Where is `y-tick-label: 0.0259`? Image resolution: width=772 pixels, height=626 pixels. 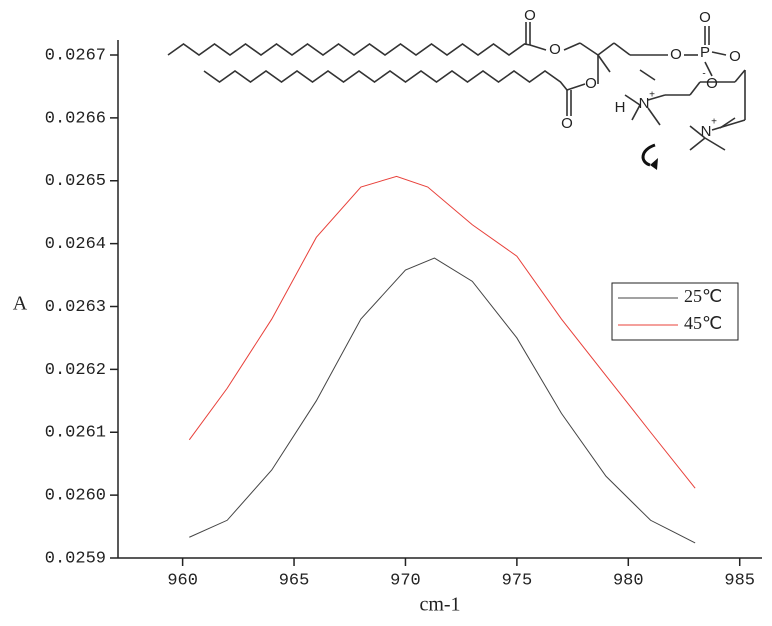 y-tick-label: 0.0259 is located at coordinates (75, 558).